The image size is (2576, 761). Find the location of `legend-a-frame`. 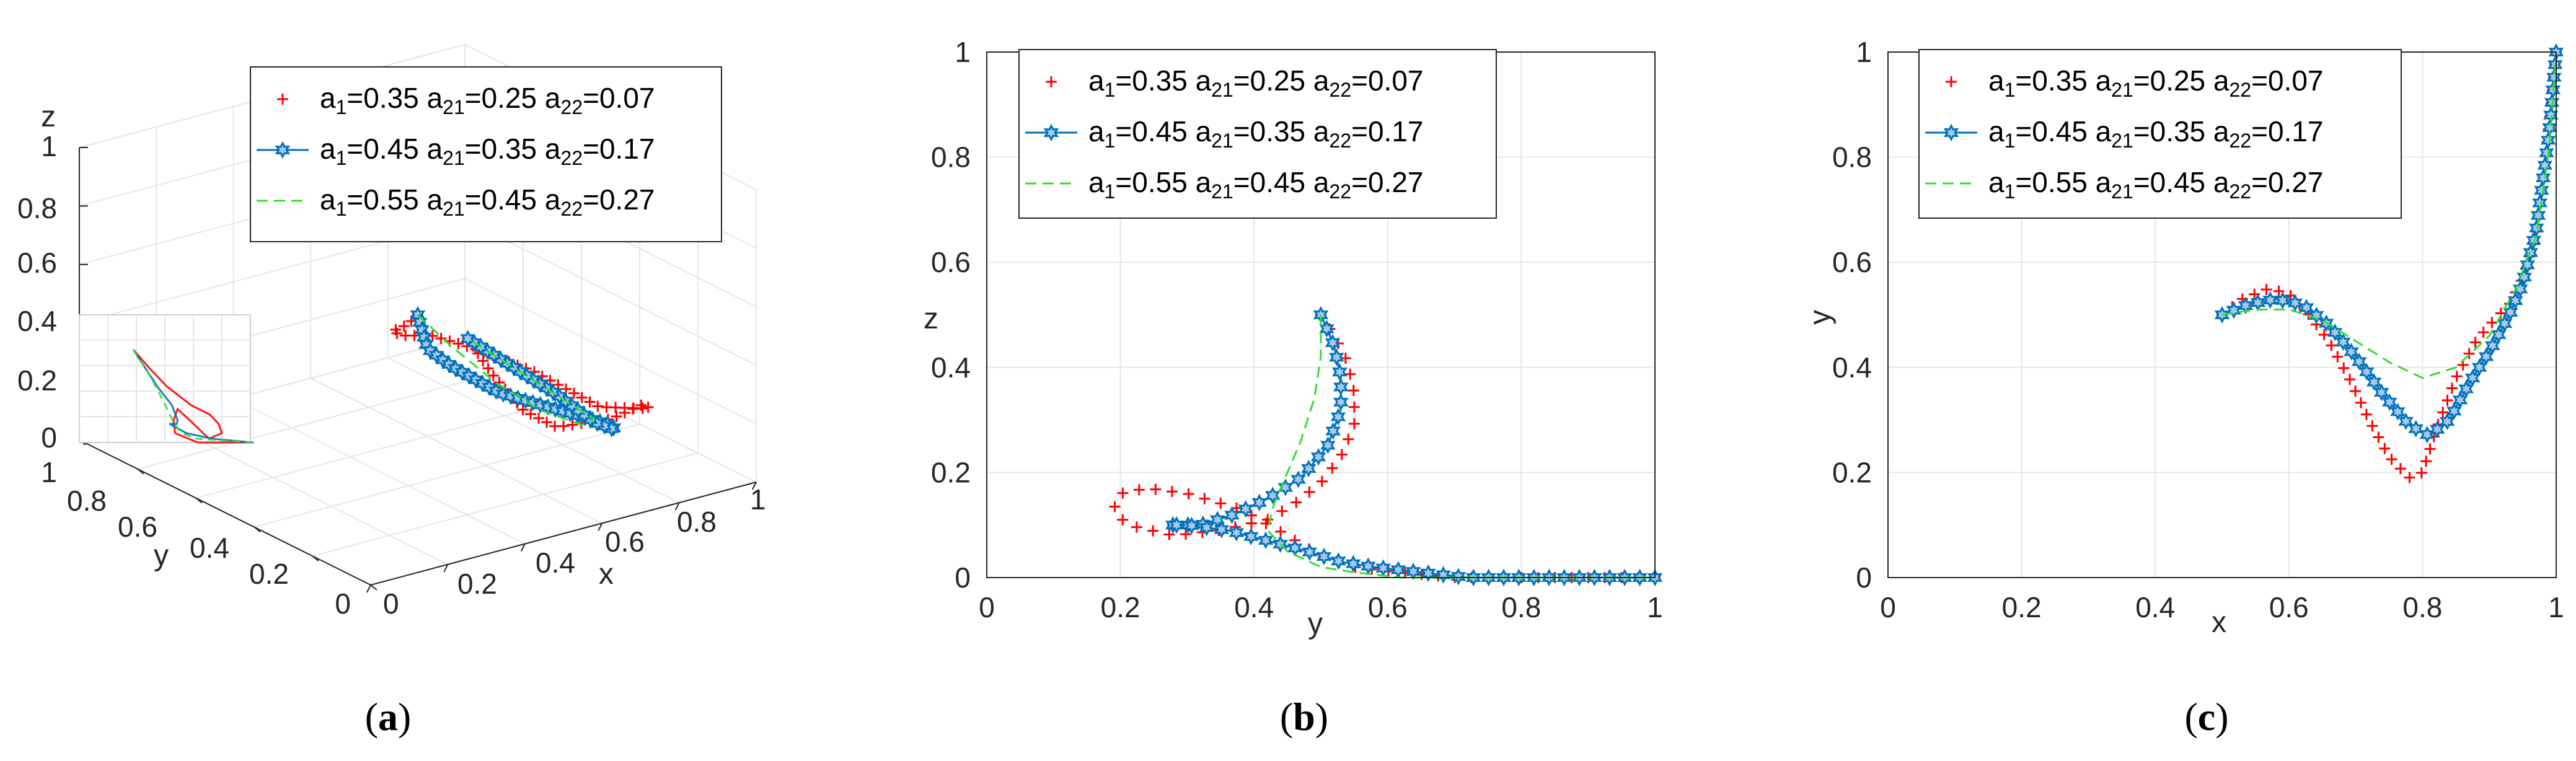

legend-a-frame is located at coordinates (486, 154).